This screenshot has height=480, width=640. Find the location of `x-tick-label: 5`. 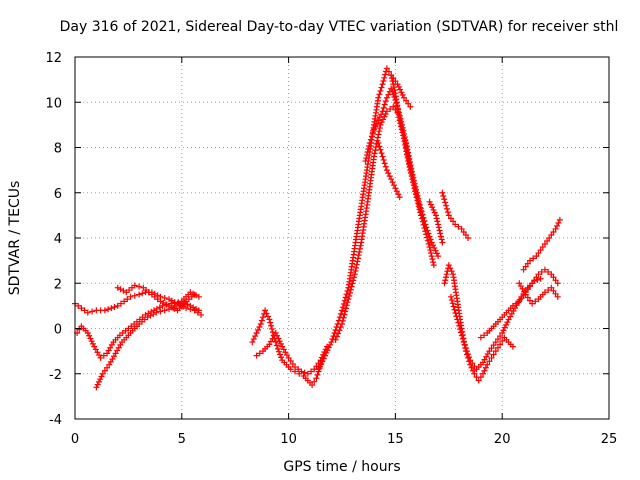

x-tick-label: 5 is located at coordinates (182, 439).